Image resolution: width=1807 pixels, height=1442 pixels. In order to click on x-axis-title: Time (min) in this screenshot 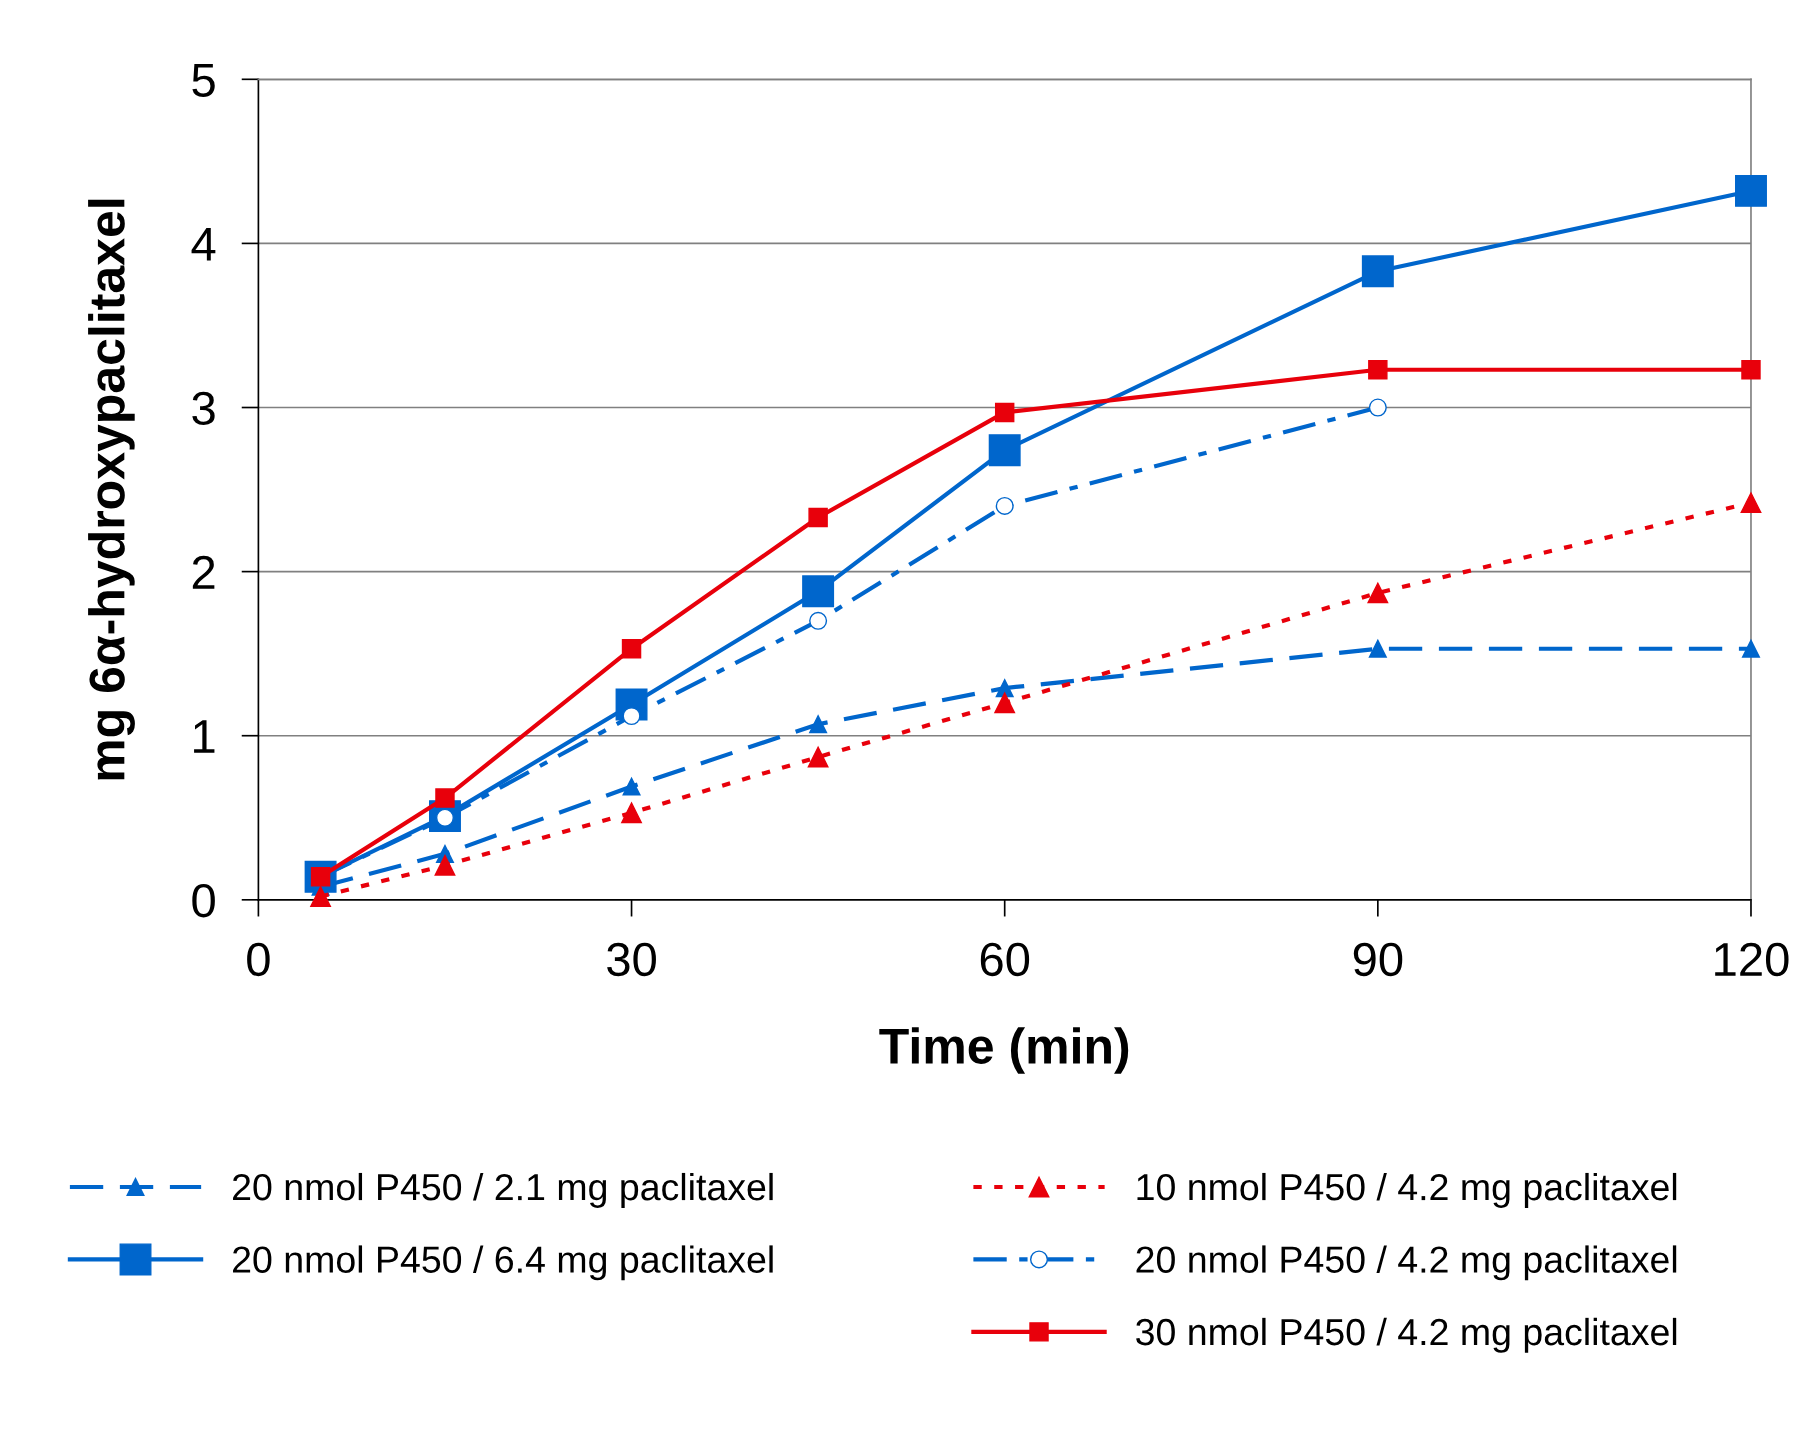, I will do `click(1004, 1050)`.